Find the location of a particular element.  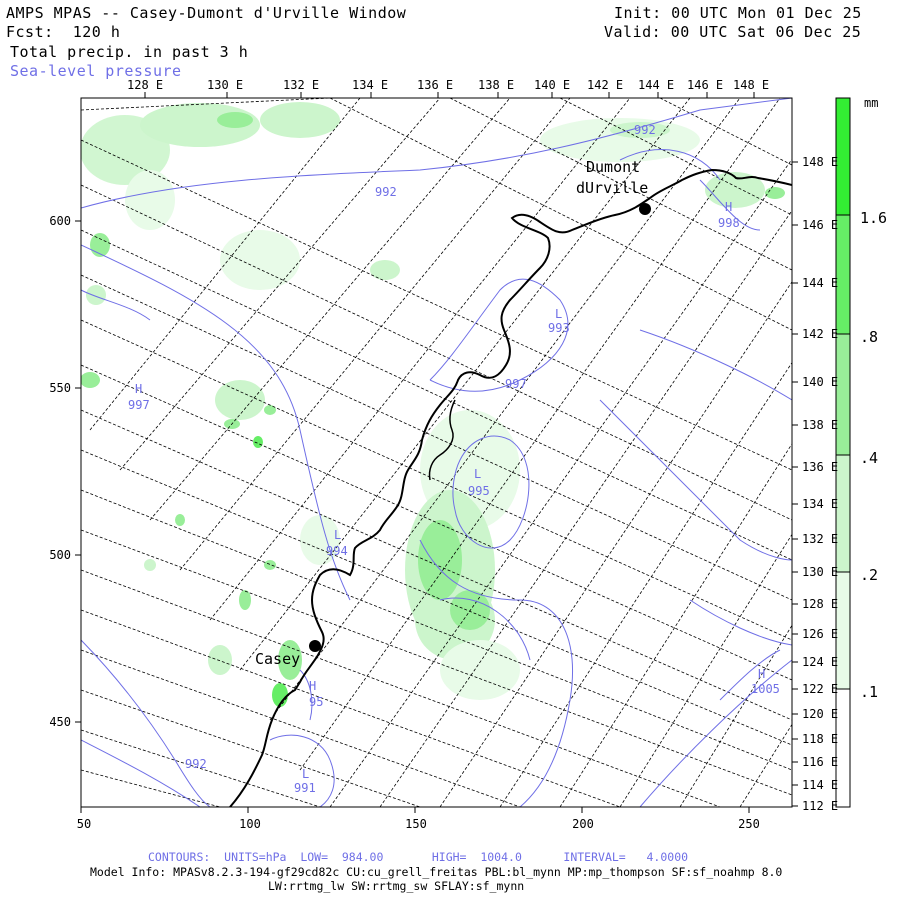

left-y-label: 500 is located at coordinates (60, 555).